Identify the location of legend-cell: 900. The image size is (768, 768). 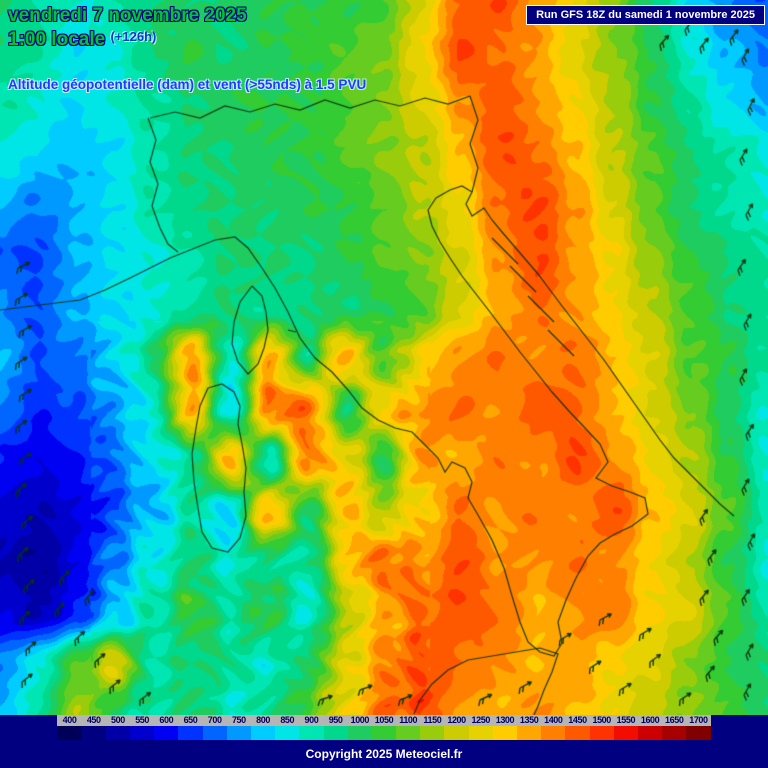
(311, 727).